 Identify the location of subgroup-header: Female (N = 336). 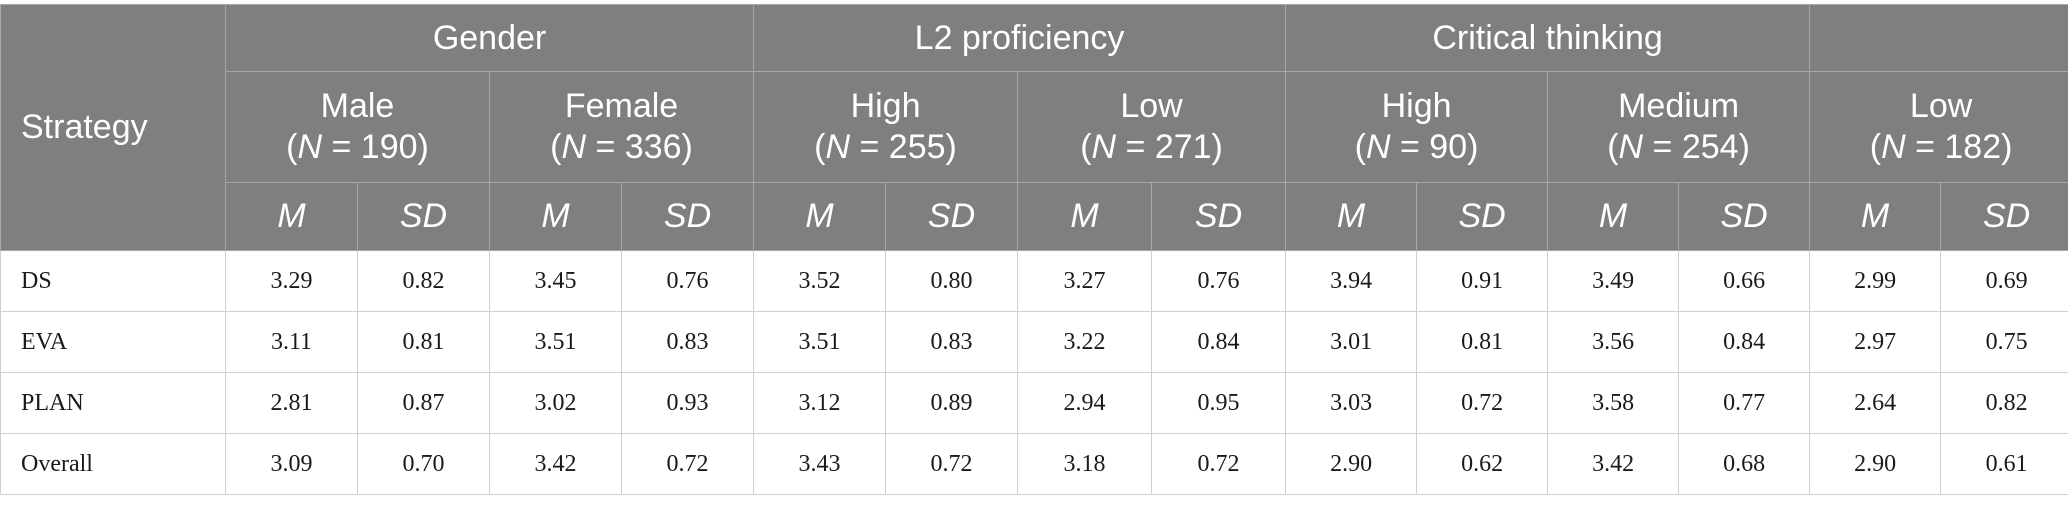
(621, 127).